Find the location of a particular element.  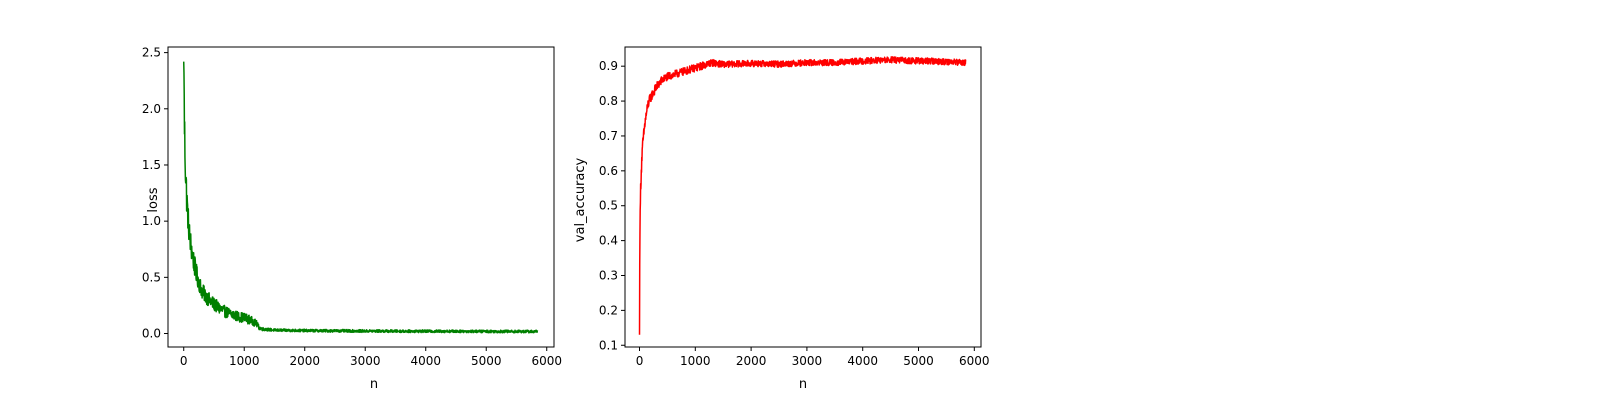

loss-y-tick-label: 1.0 is located at coordinates (151, 221).